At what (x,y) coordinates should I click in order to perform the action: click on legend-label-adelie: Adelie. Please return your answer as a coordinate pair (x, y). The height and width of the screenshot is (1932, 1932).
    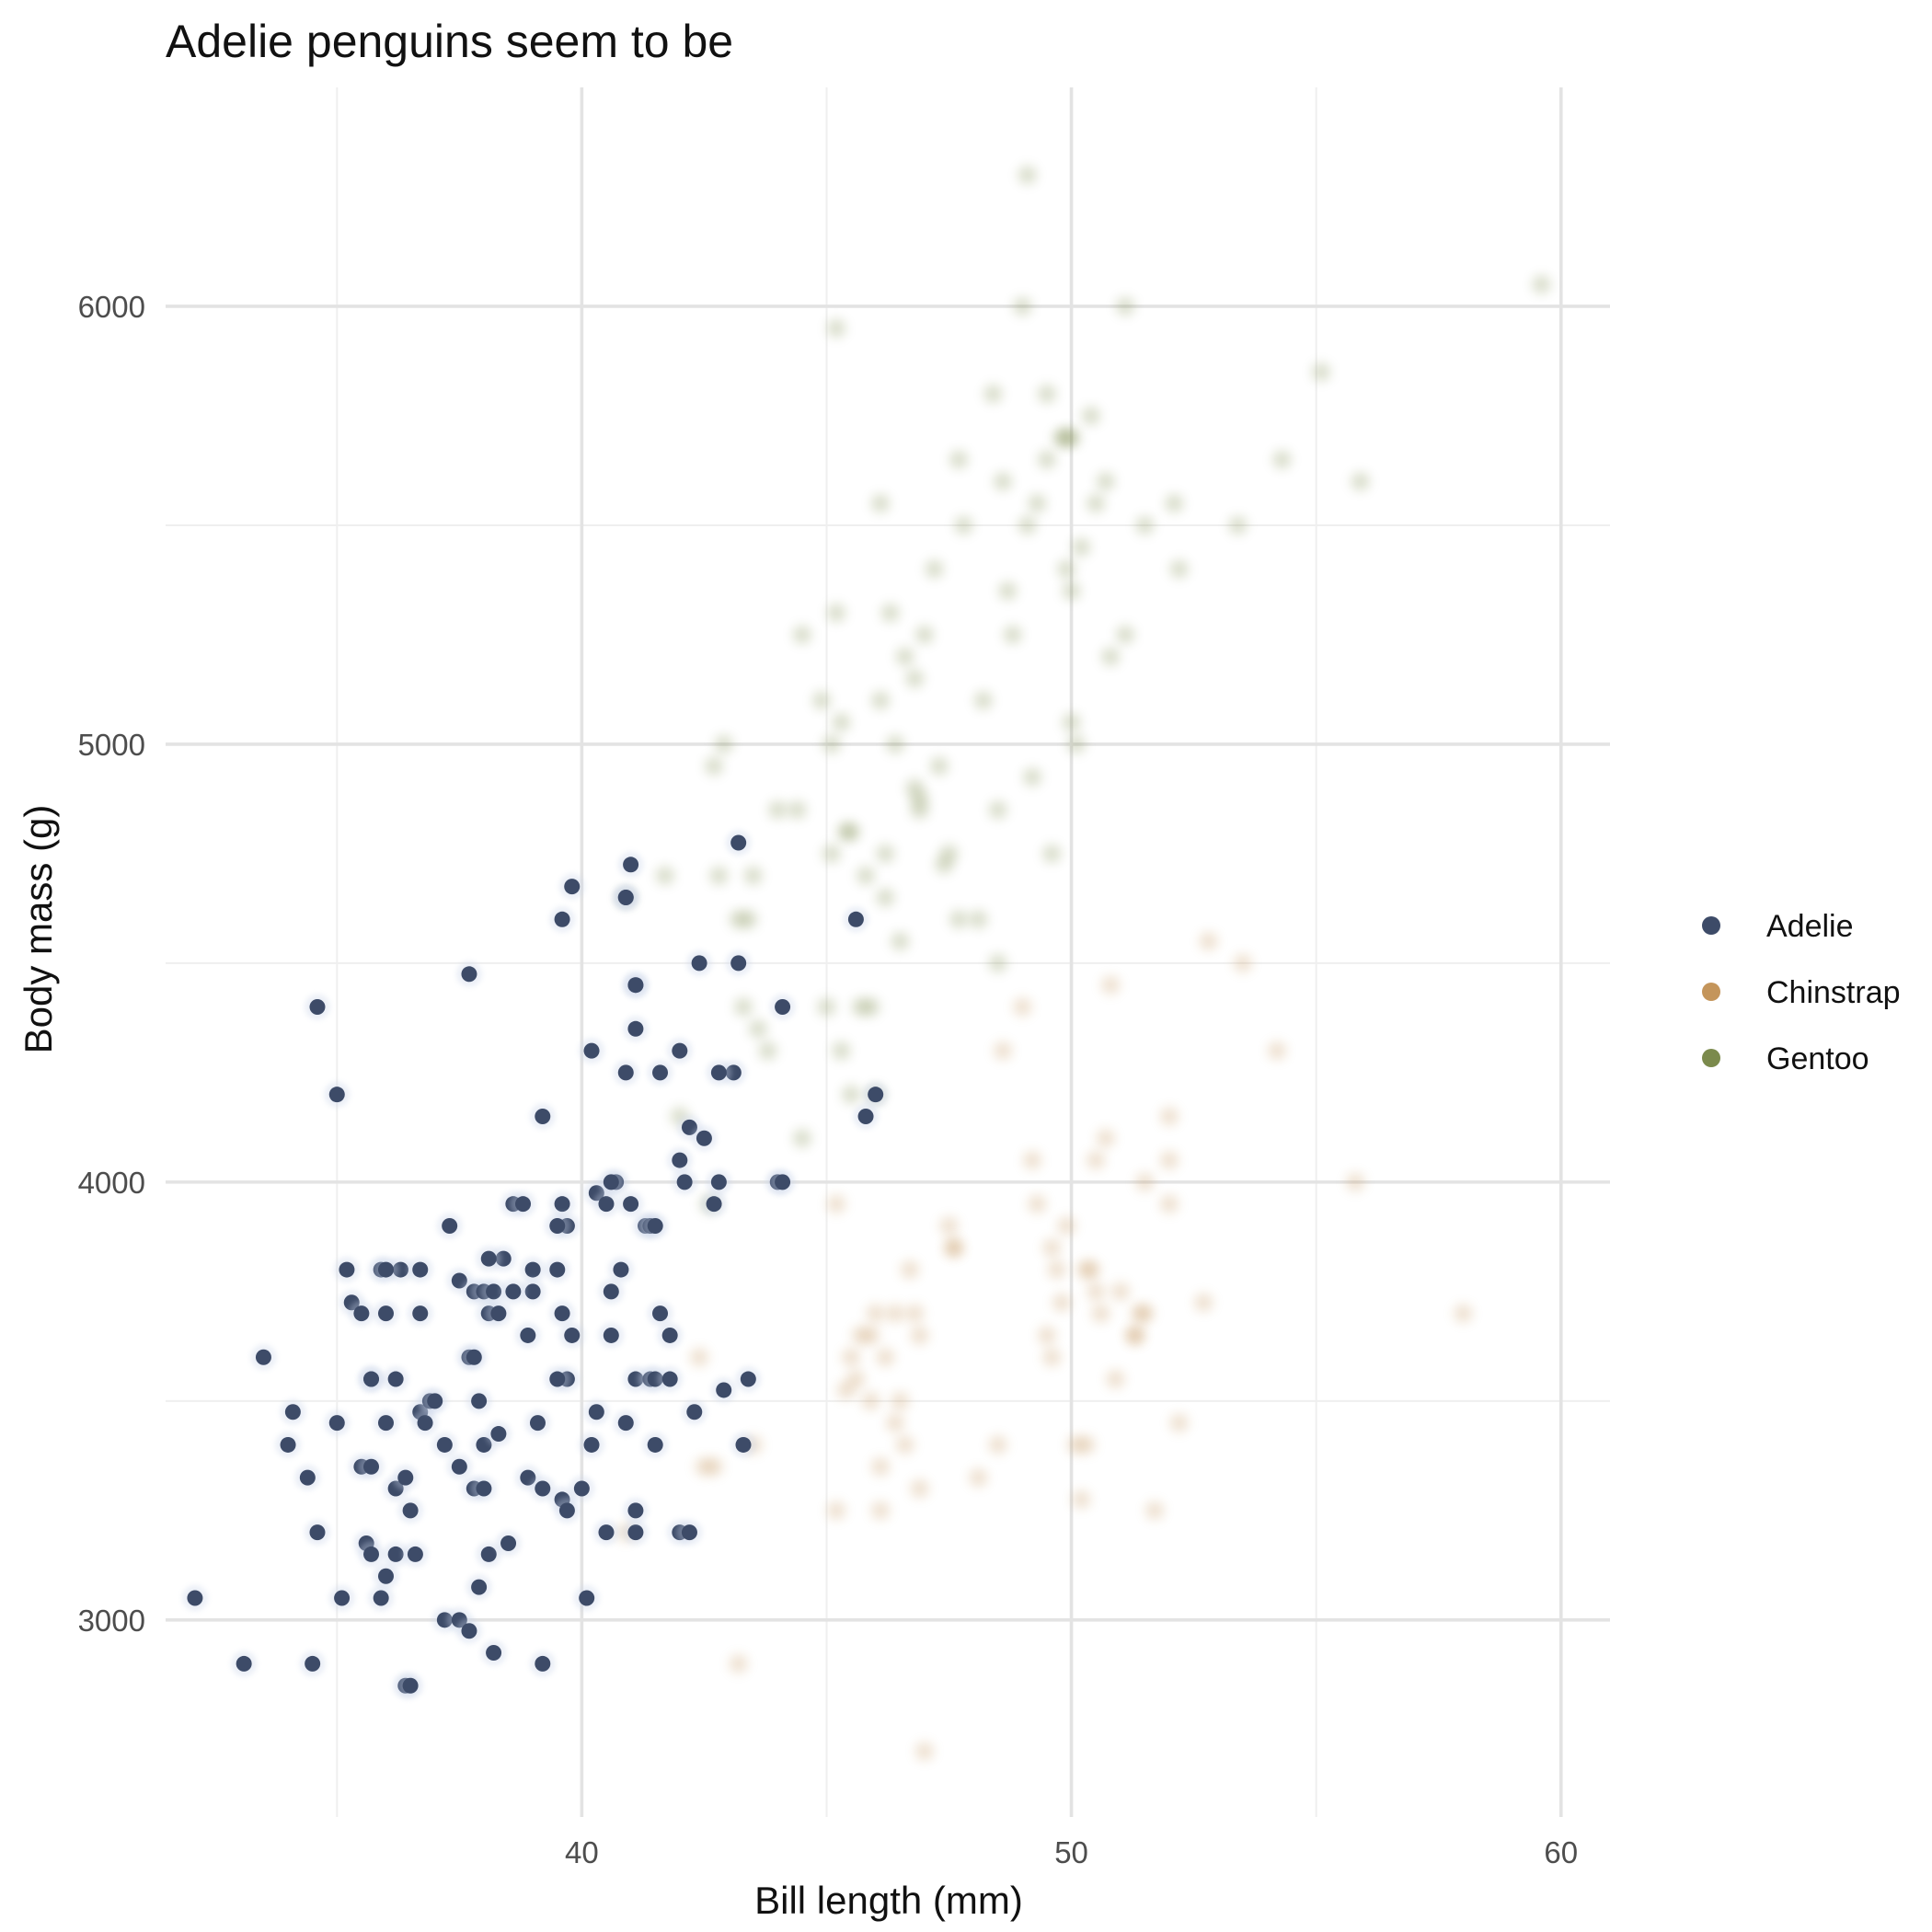
    Looking at the image, I should click on (1810, 926).